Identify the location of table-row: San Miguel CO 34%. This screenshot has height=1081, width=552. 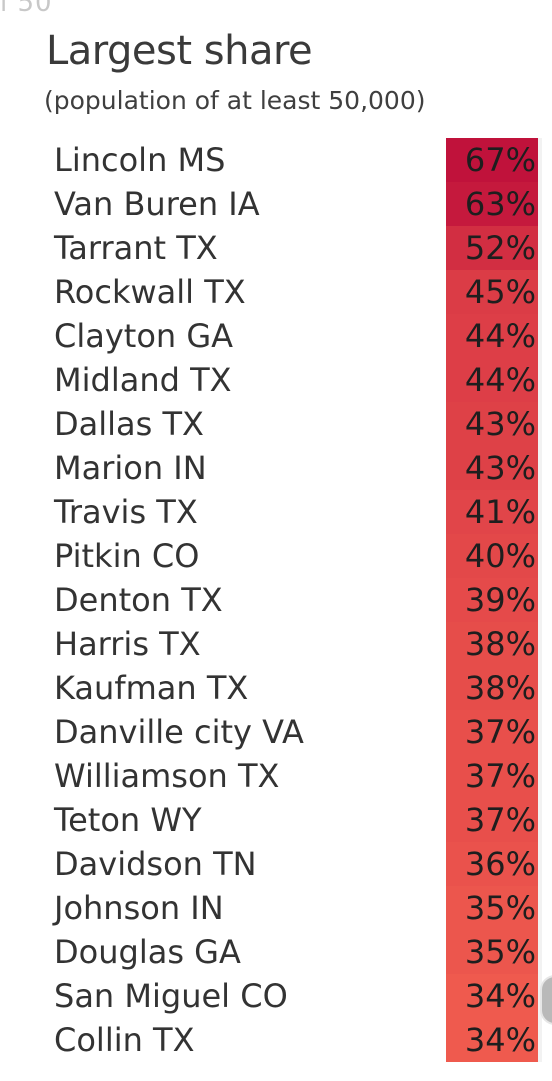
(276, 996).